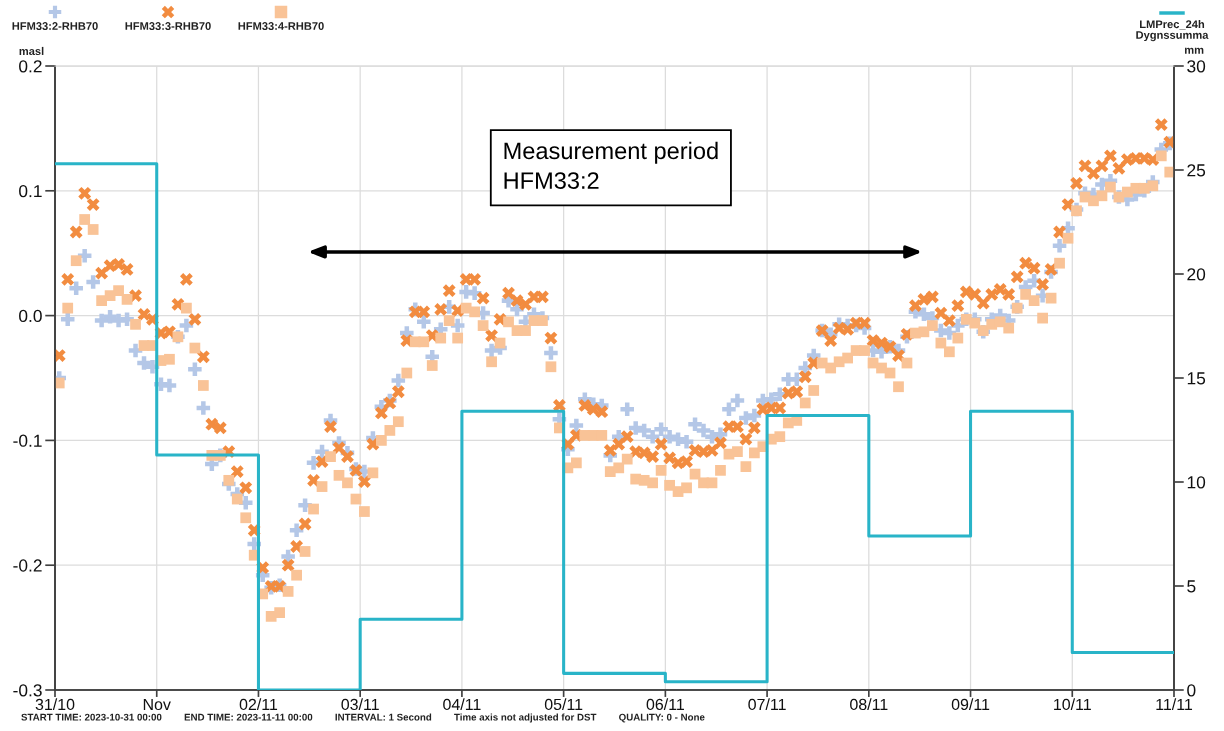 This screenshot has height=731, width=1224. I want to click on legend-label: LMPrec_24h Dygnssumma, so click(1172, 31).